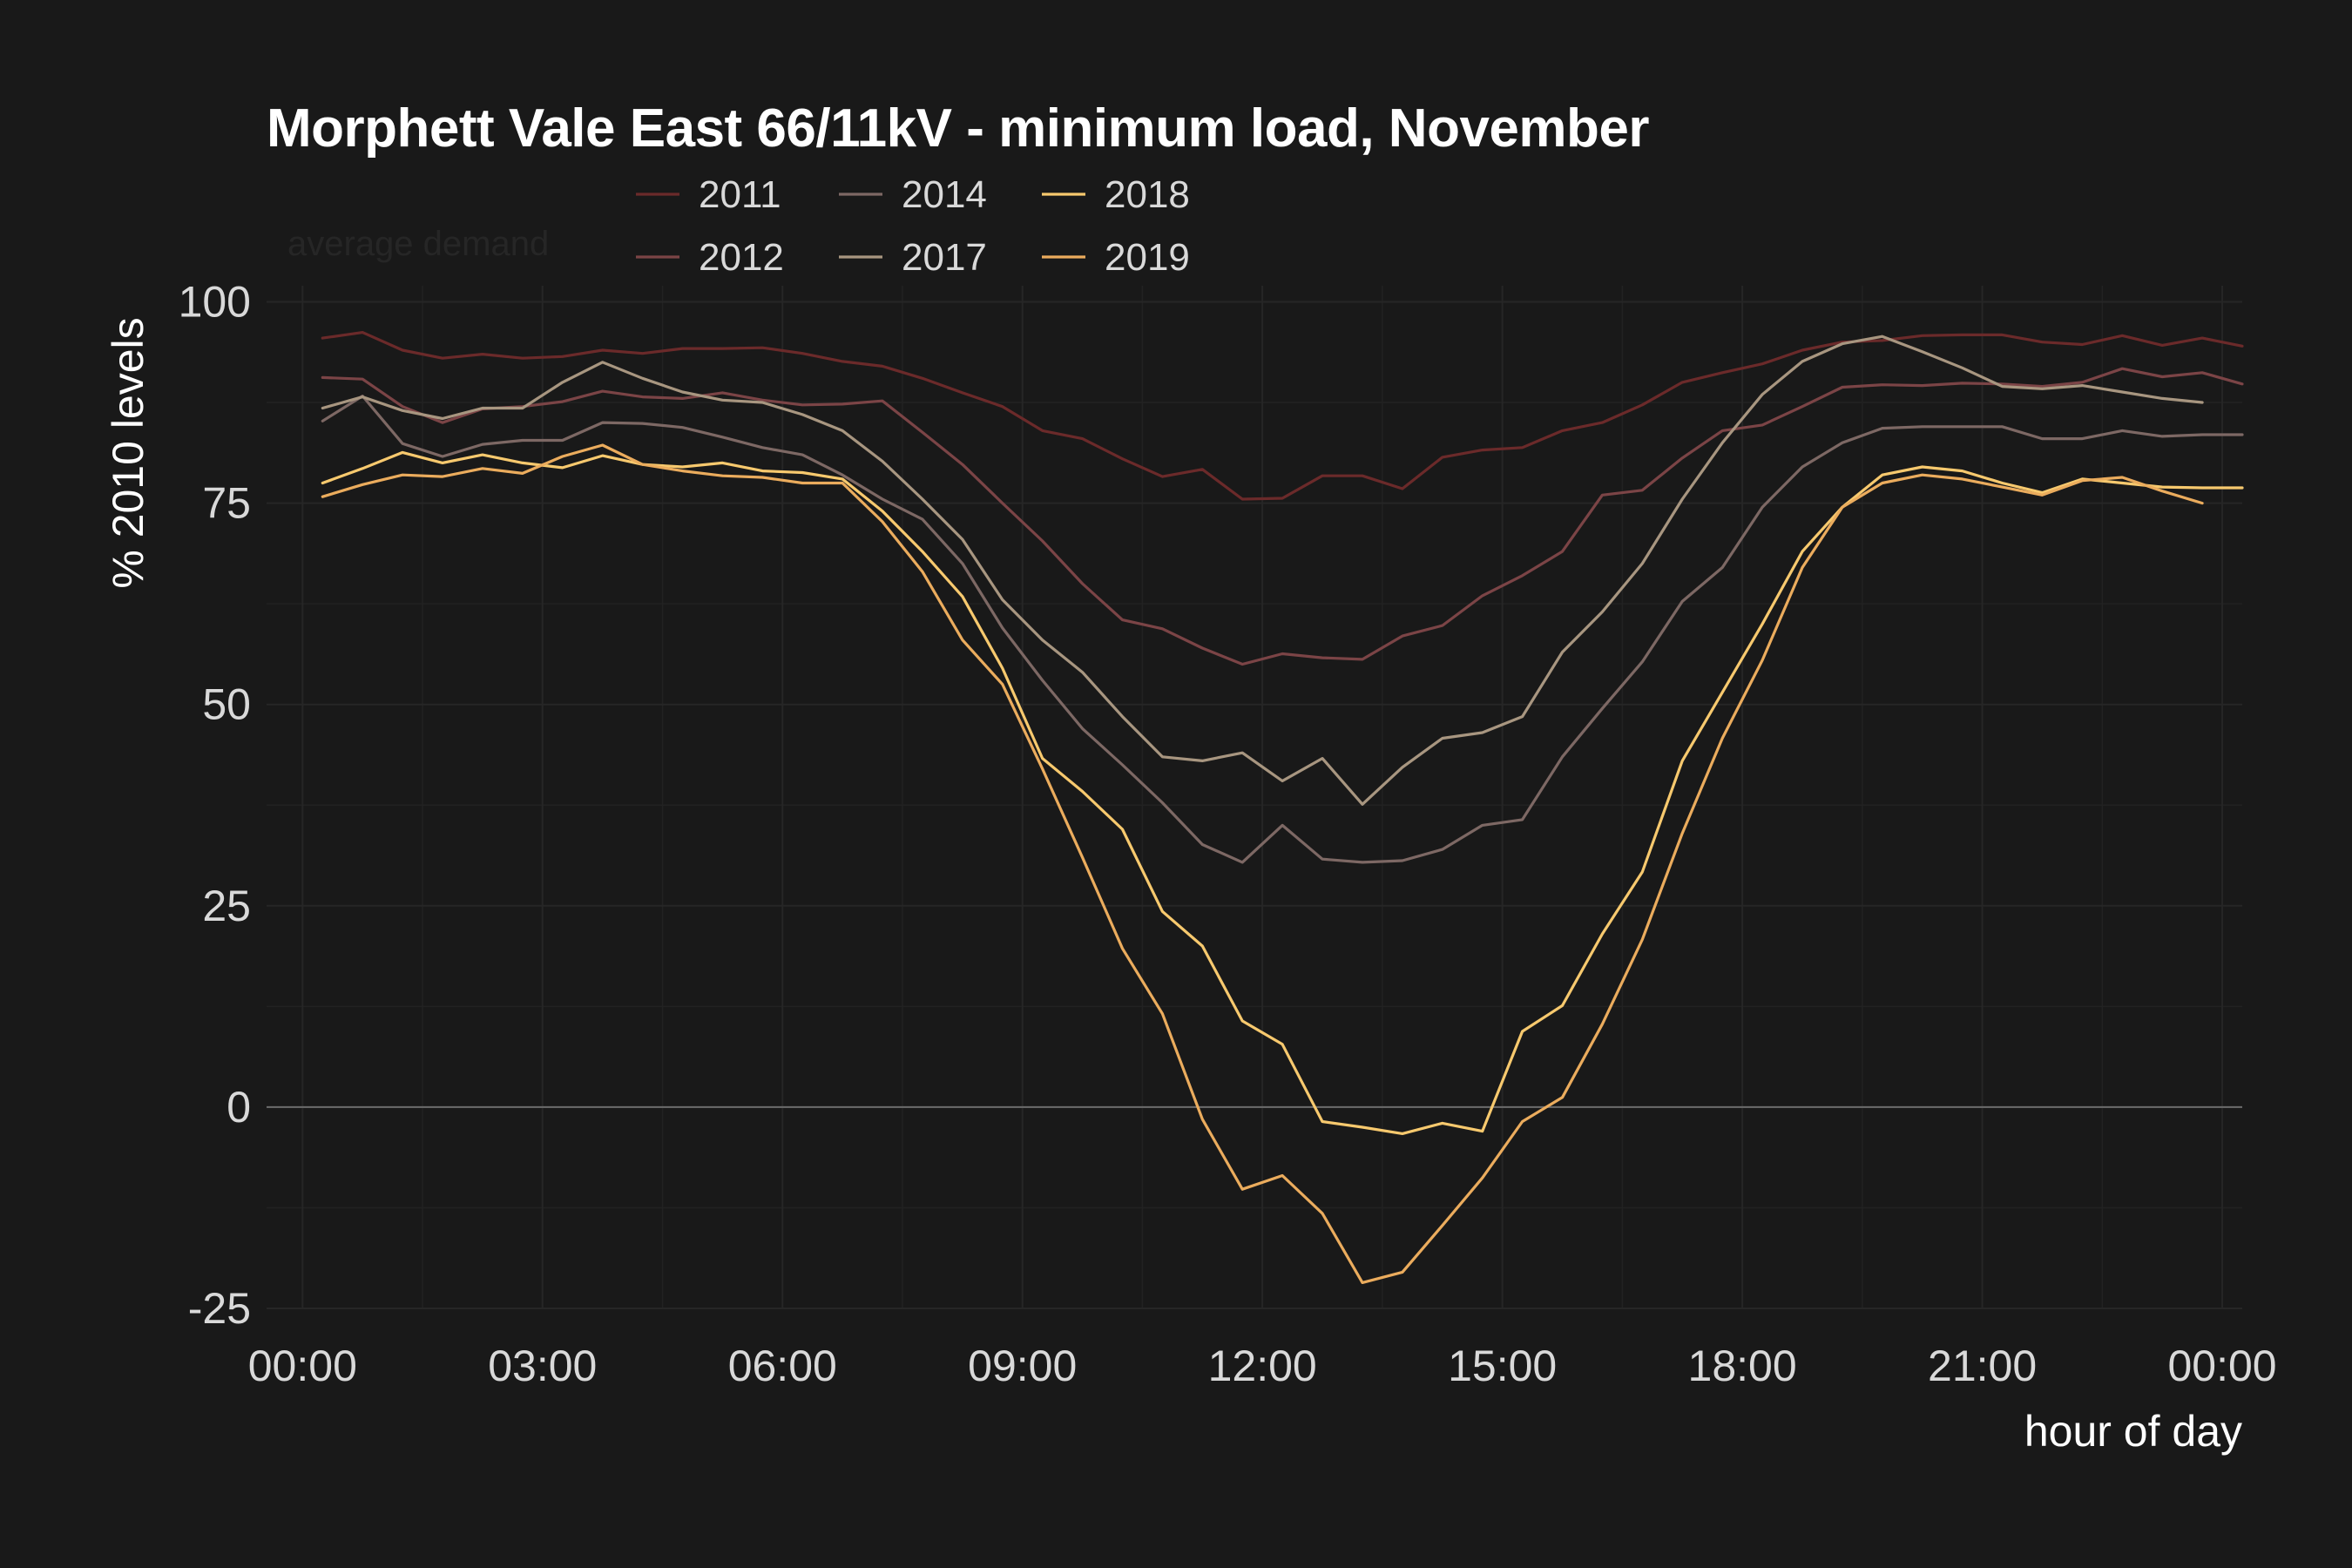 This screenshot has height=1568, width=2352. What do you see at coordinates (215, 302) in the screenshot?
I see `y-tick-label: 100` at bounding box center [215, 302].